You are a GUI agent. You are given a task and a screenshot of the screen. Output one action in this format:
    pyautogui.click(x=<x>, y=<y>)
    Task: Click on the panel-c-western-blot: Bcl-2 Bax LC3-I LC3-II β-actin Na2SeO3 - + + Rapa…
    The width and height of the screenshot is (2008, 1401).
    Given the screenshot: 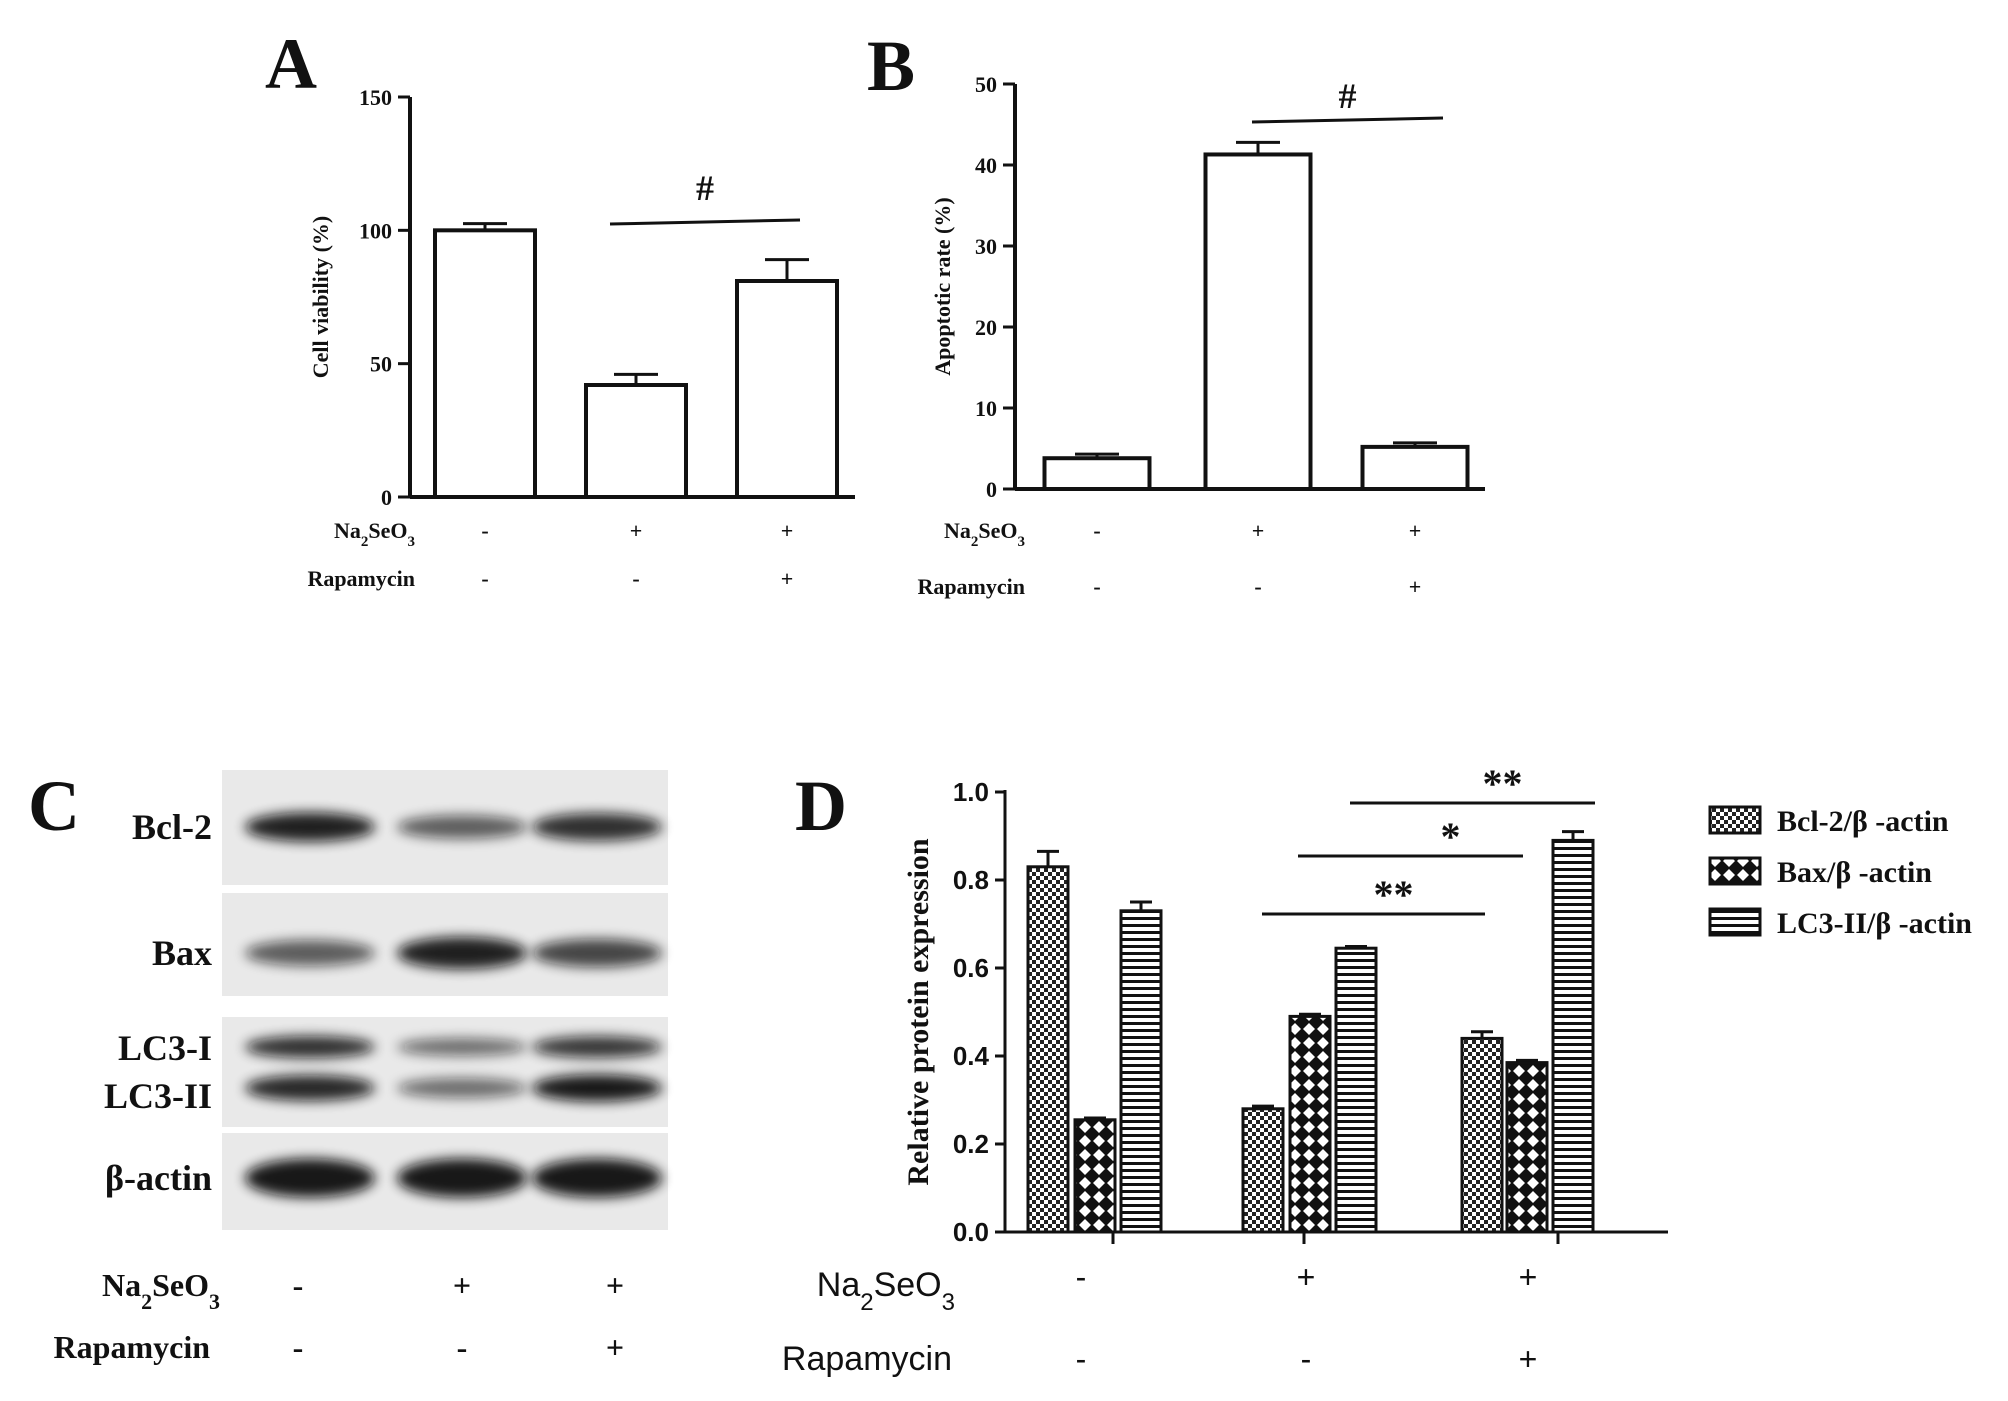 What is the action you would take?
    pyautogui.click(x=361, y=1067)
    